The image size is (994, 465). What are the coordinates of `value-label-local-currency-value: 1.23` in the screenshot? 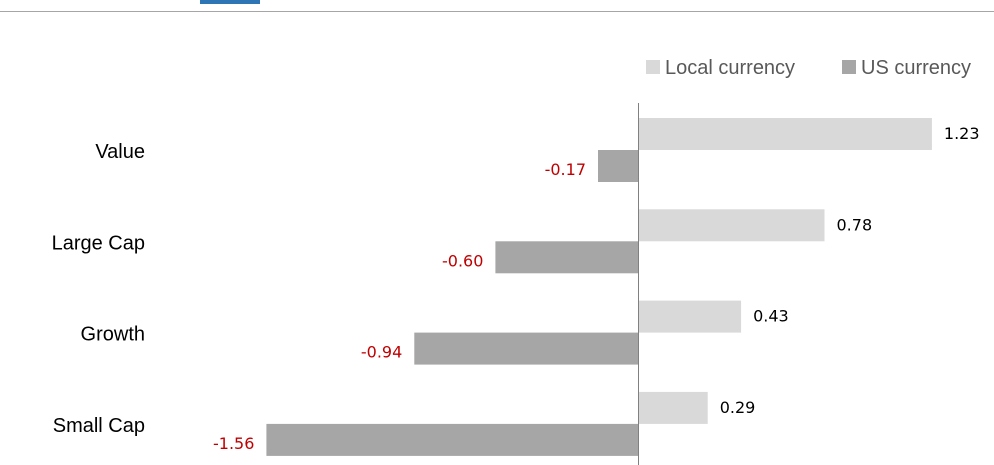 It's located at (962, 133).